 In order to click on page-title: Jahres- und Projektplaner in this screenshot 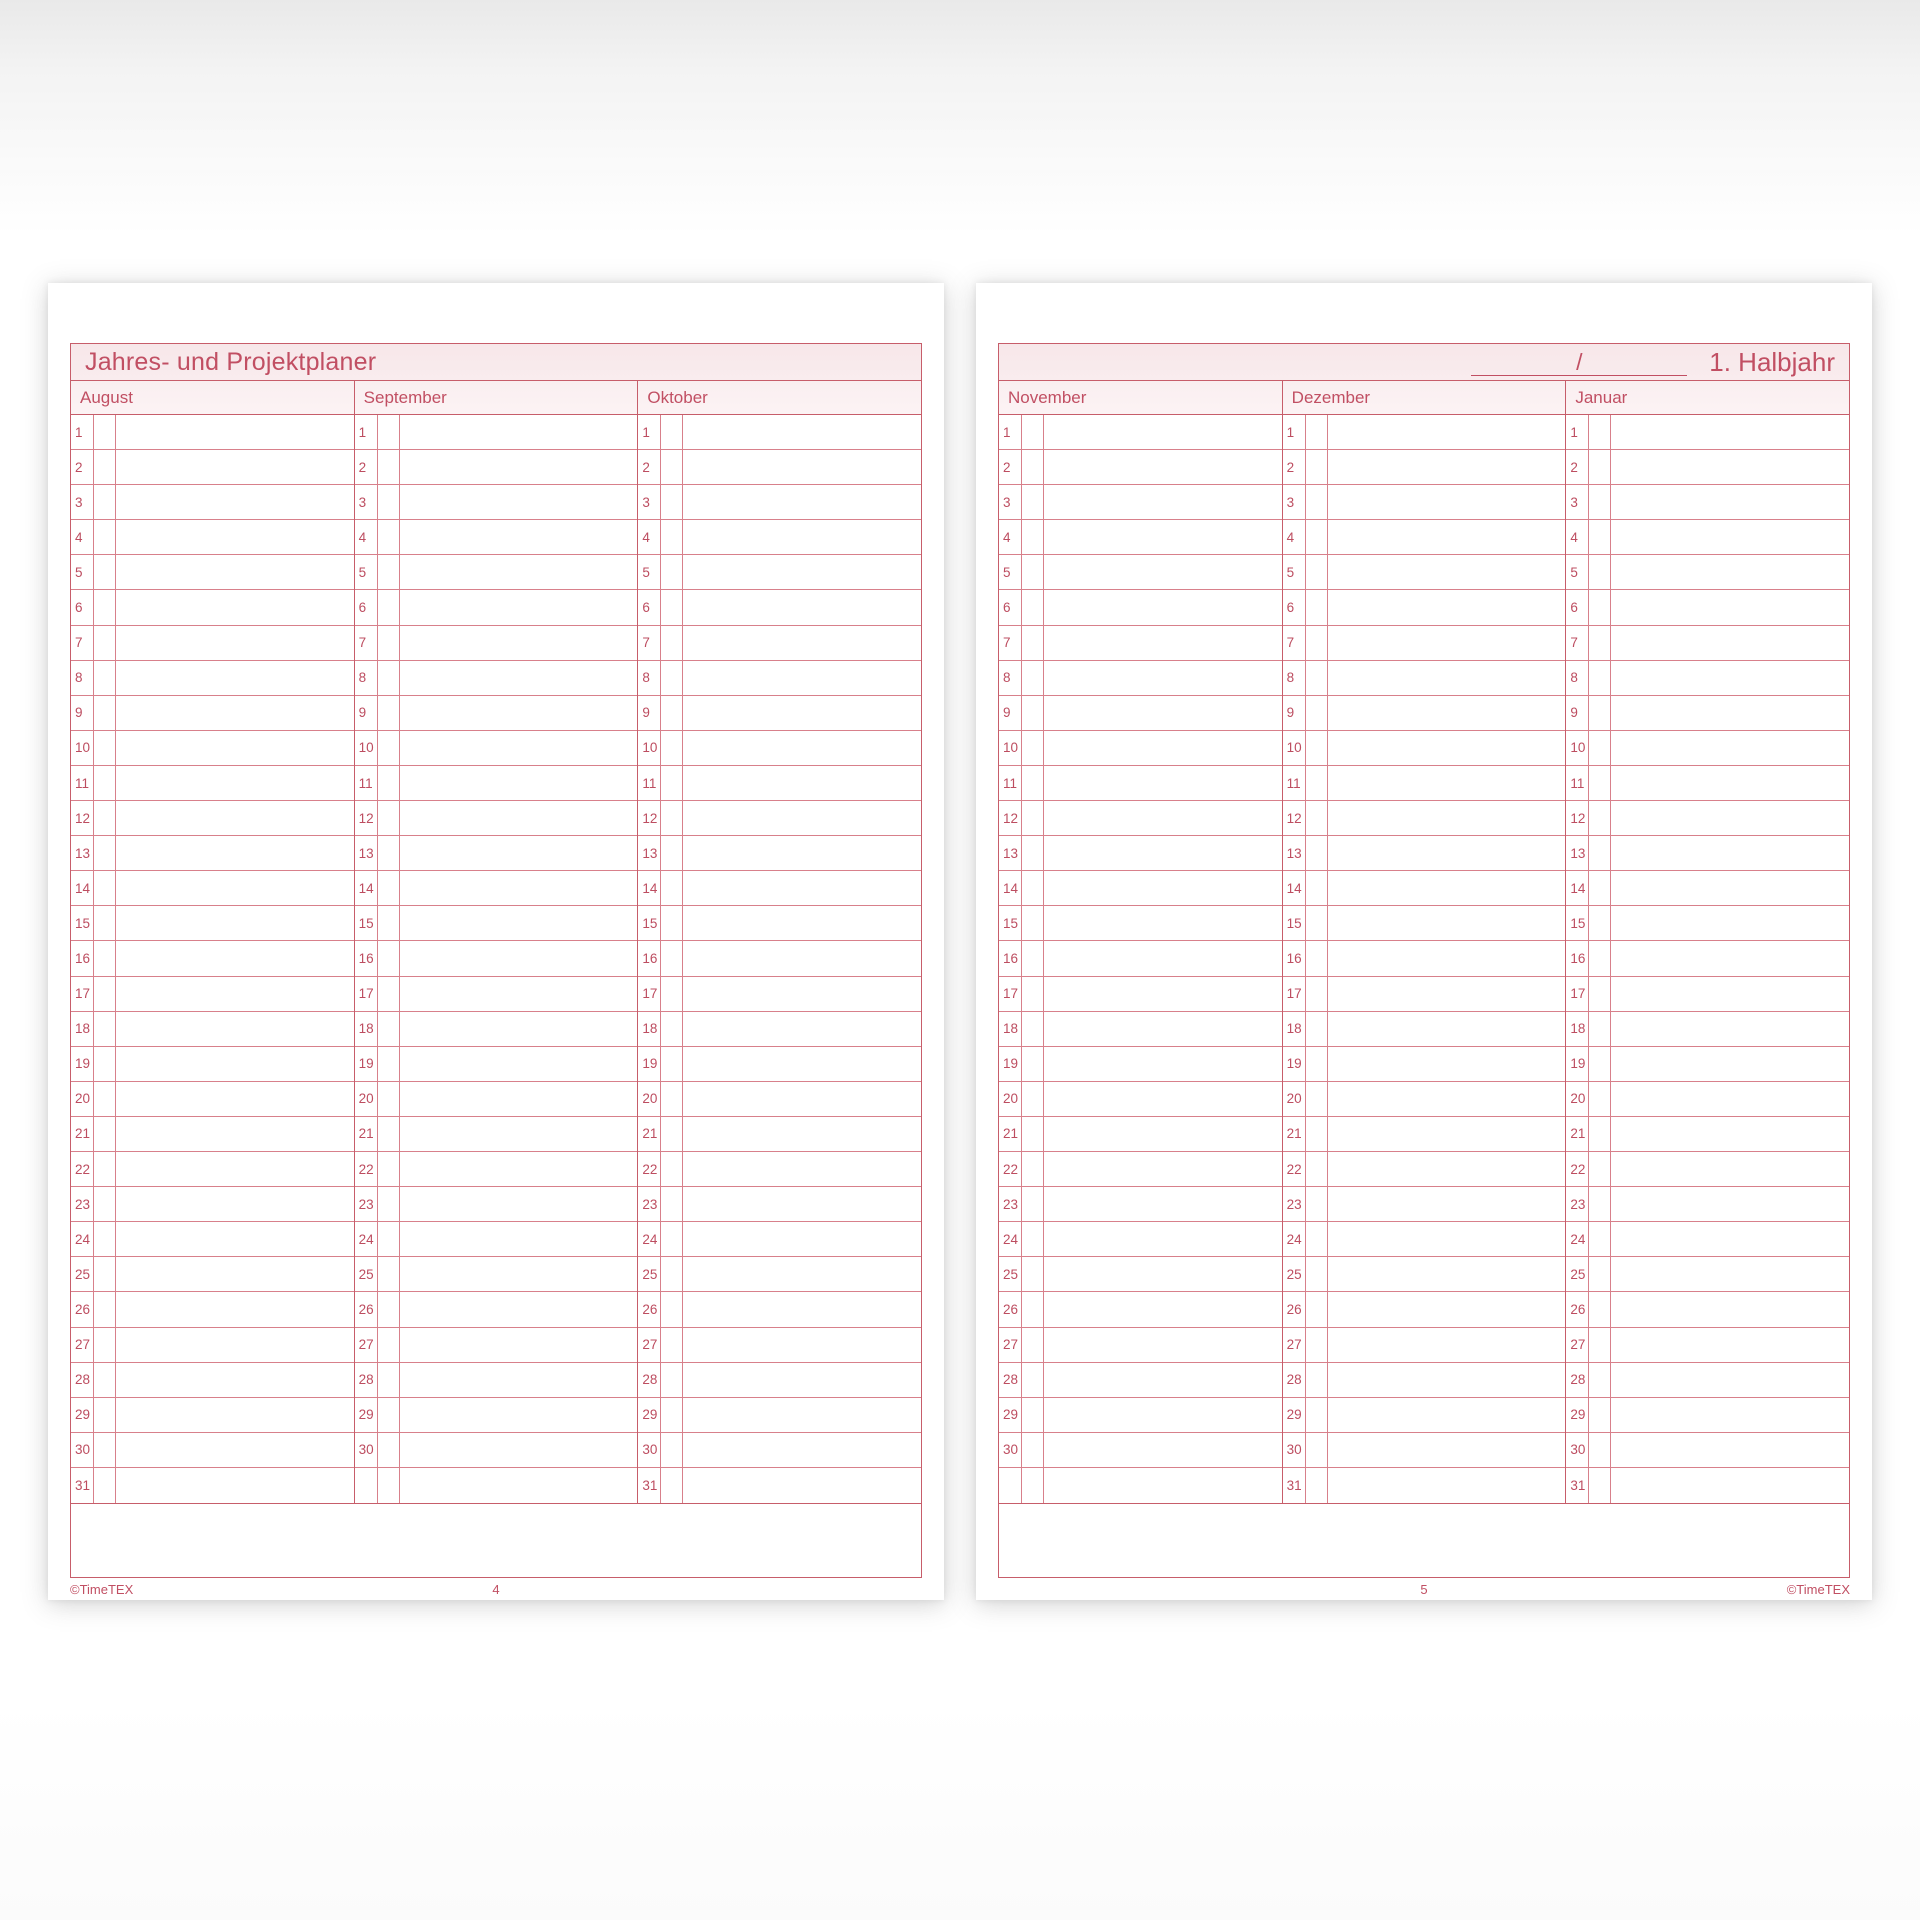, I will do `click(231, 361)`.